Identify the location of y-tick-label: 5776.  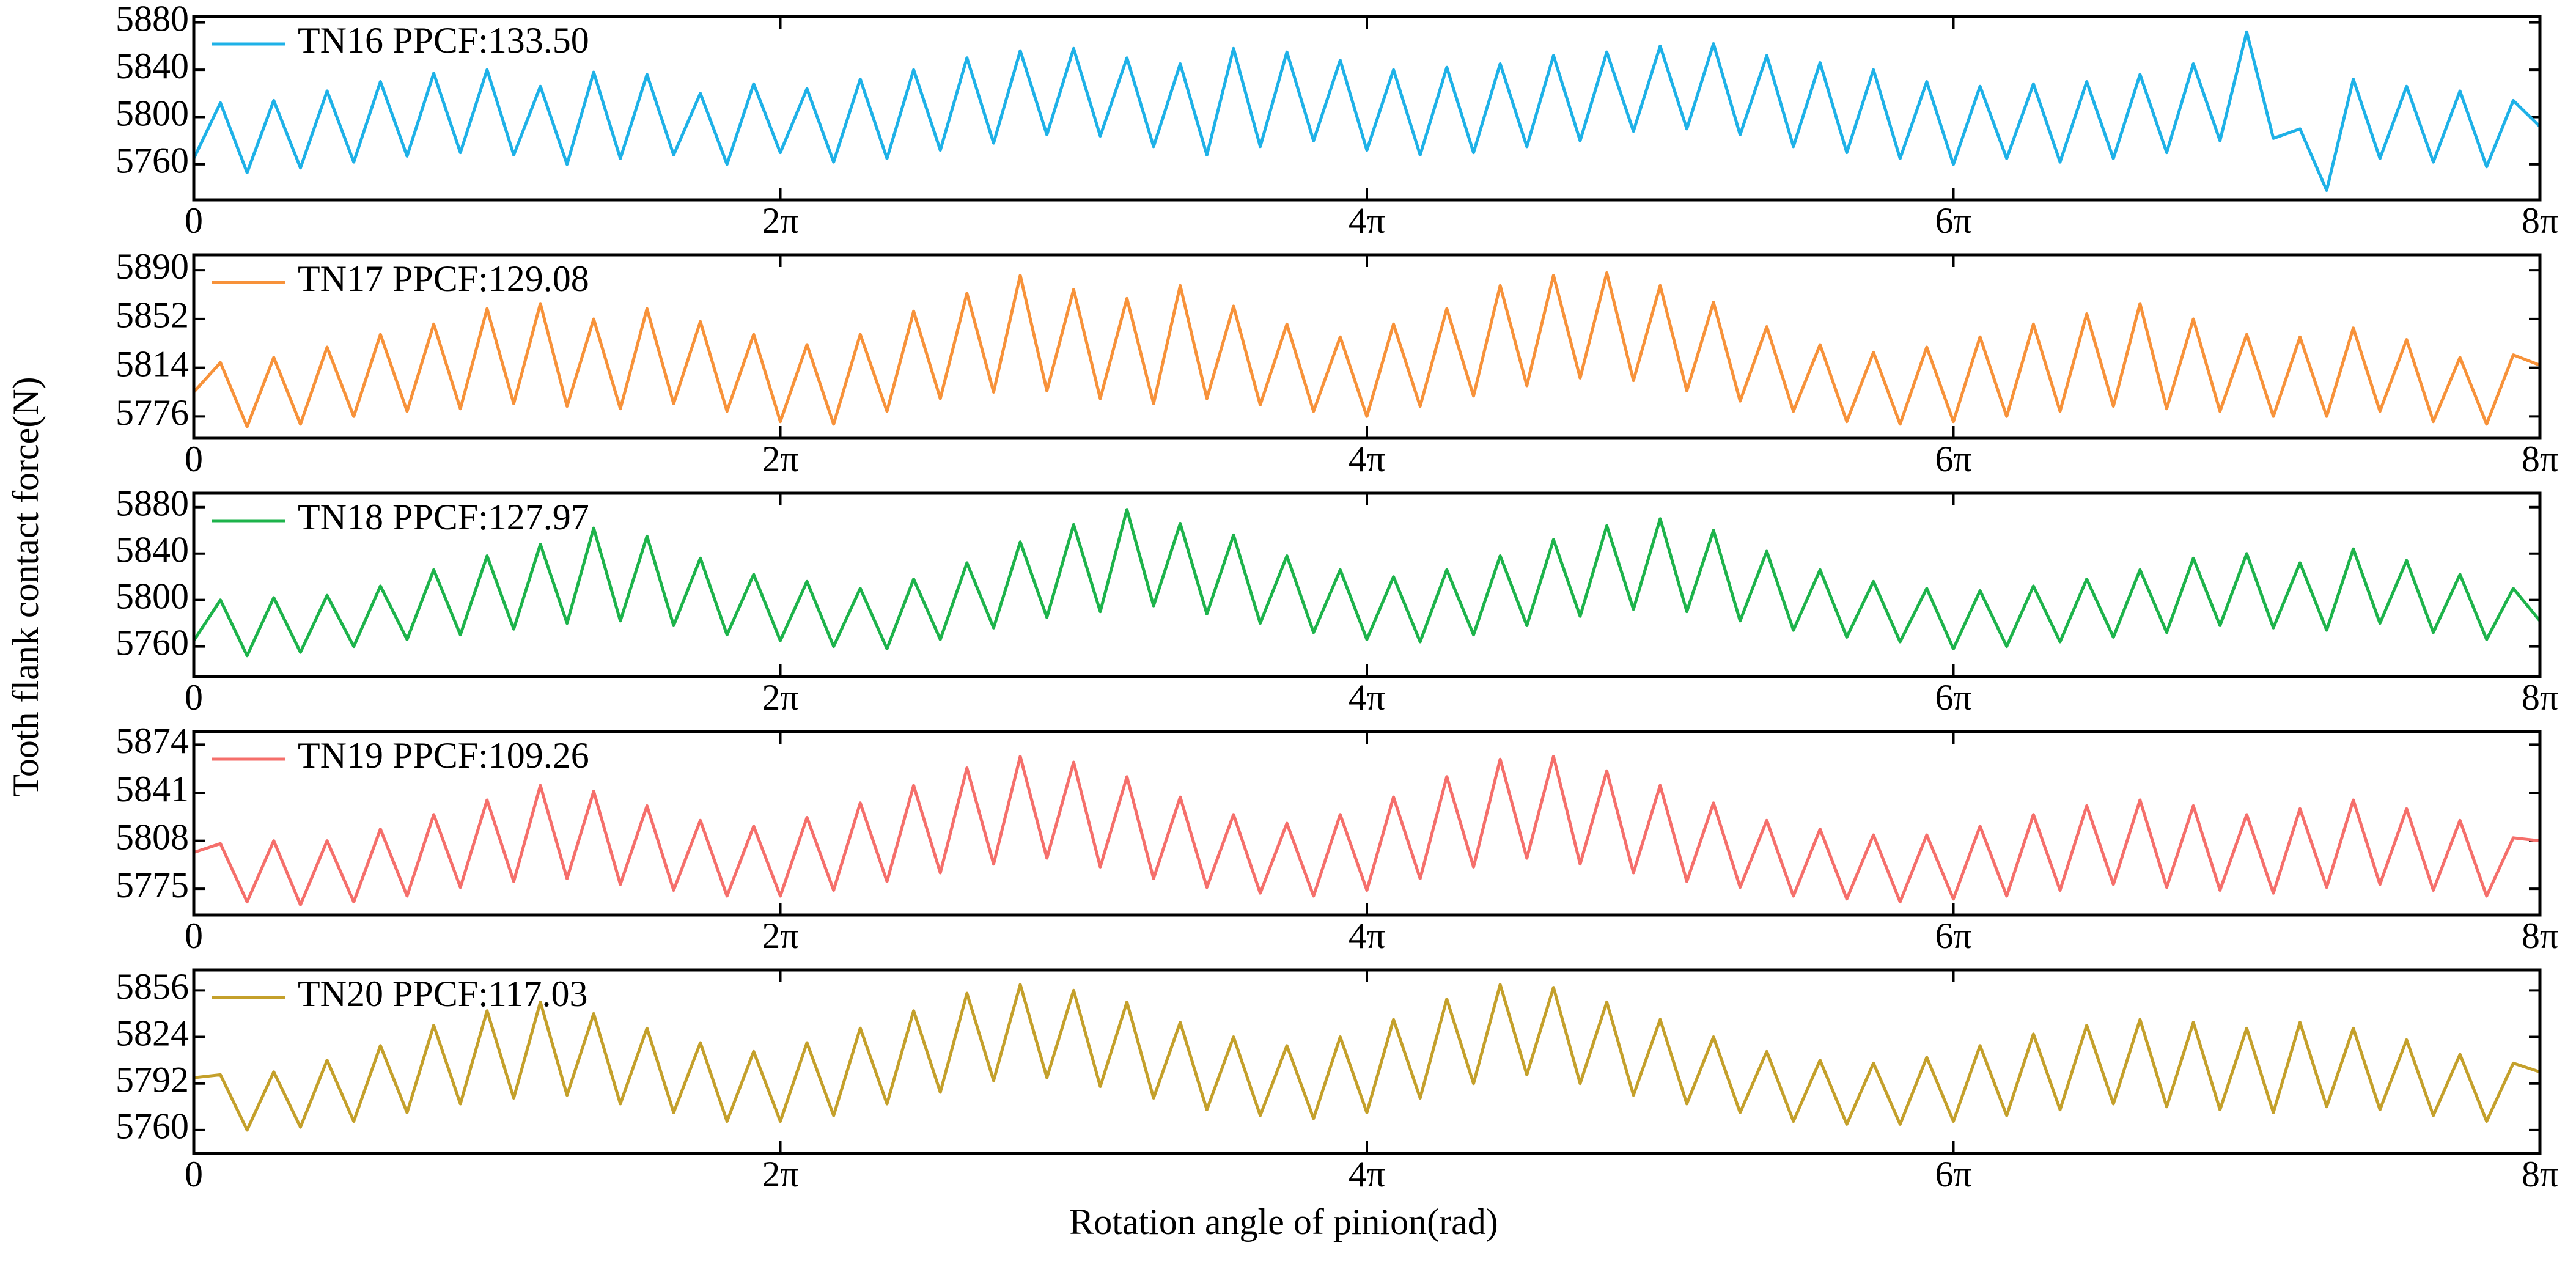
(152, 412).